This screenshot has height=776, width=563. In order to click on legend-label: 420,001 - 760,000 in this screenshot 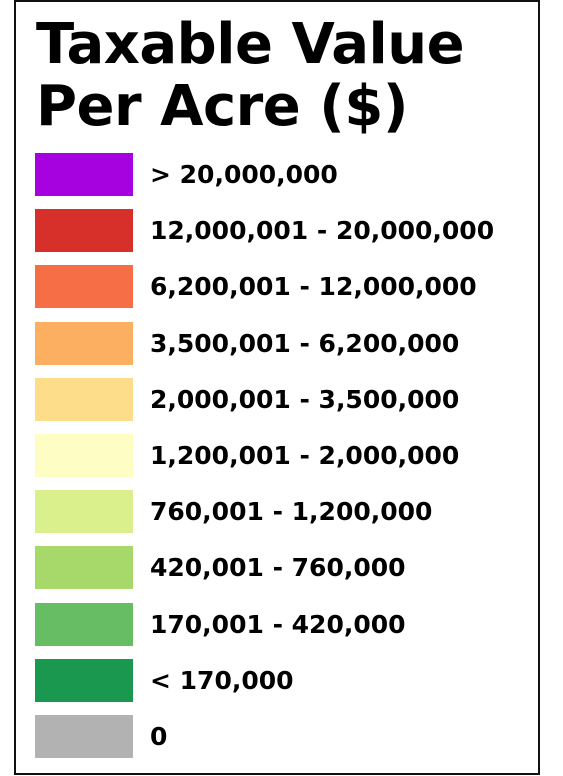, I will do `click(278, 568)`.